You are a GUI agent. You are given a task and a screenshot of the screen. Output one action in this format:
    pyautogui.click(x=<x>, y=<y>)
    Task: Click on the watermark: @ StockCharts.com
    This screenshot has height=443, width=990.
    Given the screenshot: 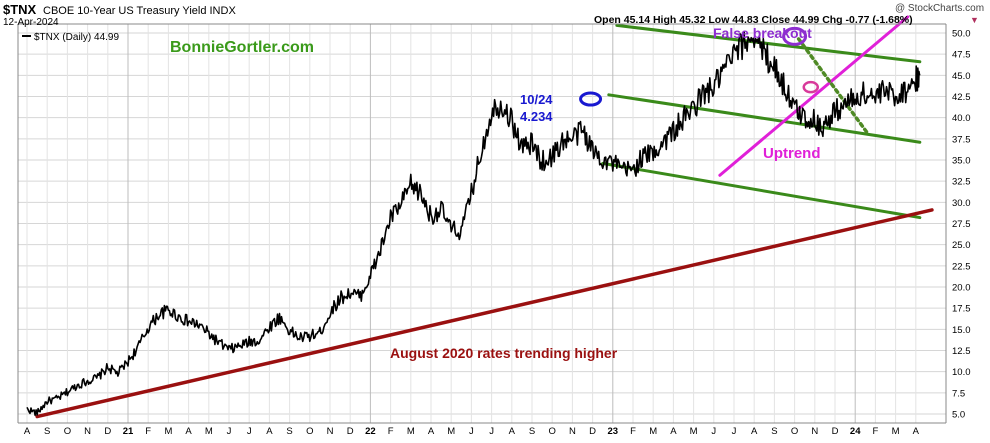 What is the action you would take?
    pyautogui.click(x=939, y=8)
    